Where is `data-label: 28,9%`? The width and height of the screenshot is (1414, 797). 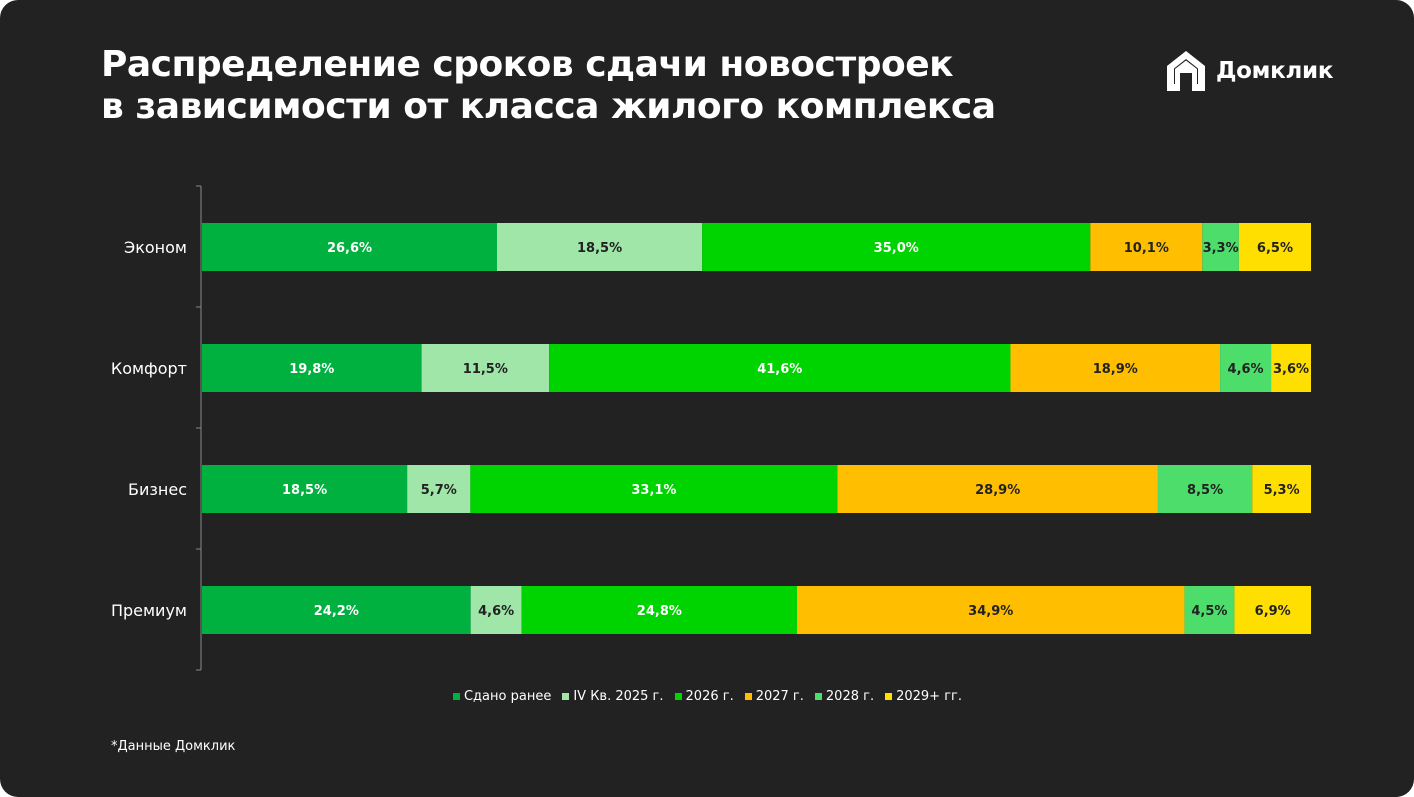
data-label: 28,9% is located at coordinates (997, 490).